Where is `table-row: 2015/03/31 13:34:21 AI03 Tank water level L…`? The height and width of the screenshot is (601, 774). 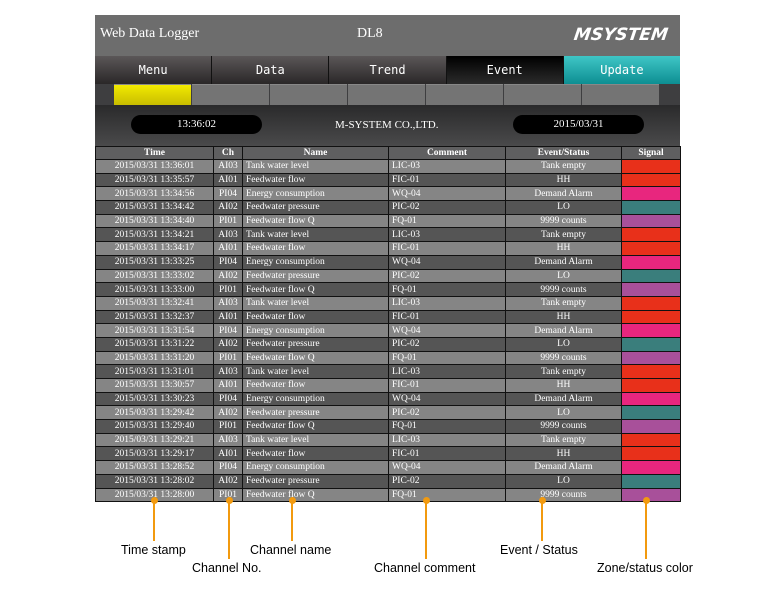 table-row: 2015/03/31 13:34:21 AI03 Tank water level L… is located at coordinates (388, 235).